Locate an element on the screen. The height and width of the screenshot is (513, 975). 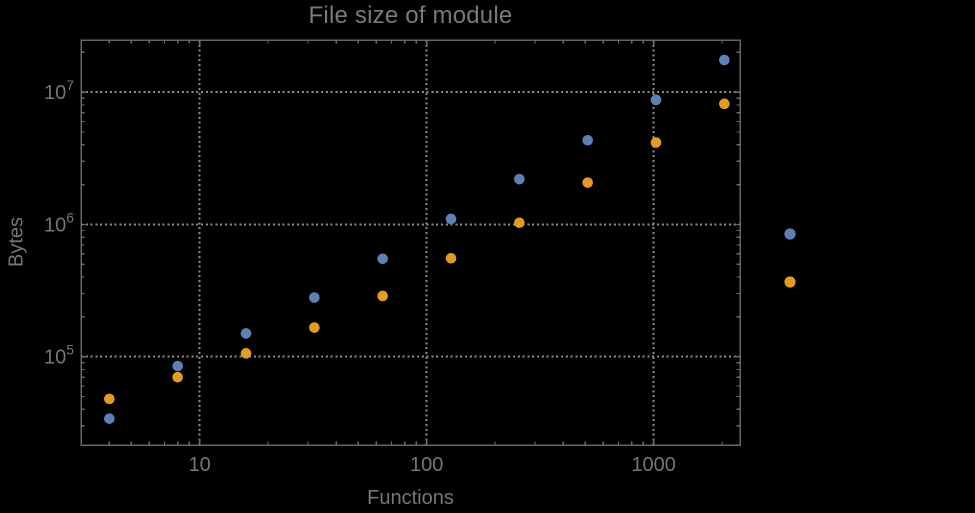
y-tick-label: 10⁵ is located at coordinates (59, 355).